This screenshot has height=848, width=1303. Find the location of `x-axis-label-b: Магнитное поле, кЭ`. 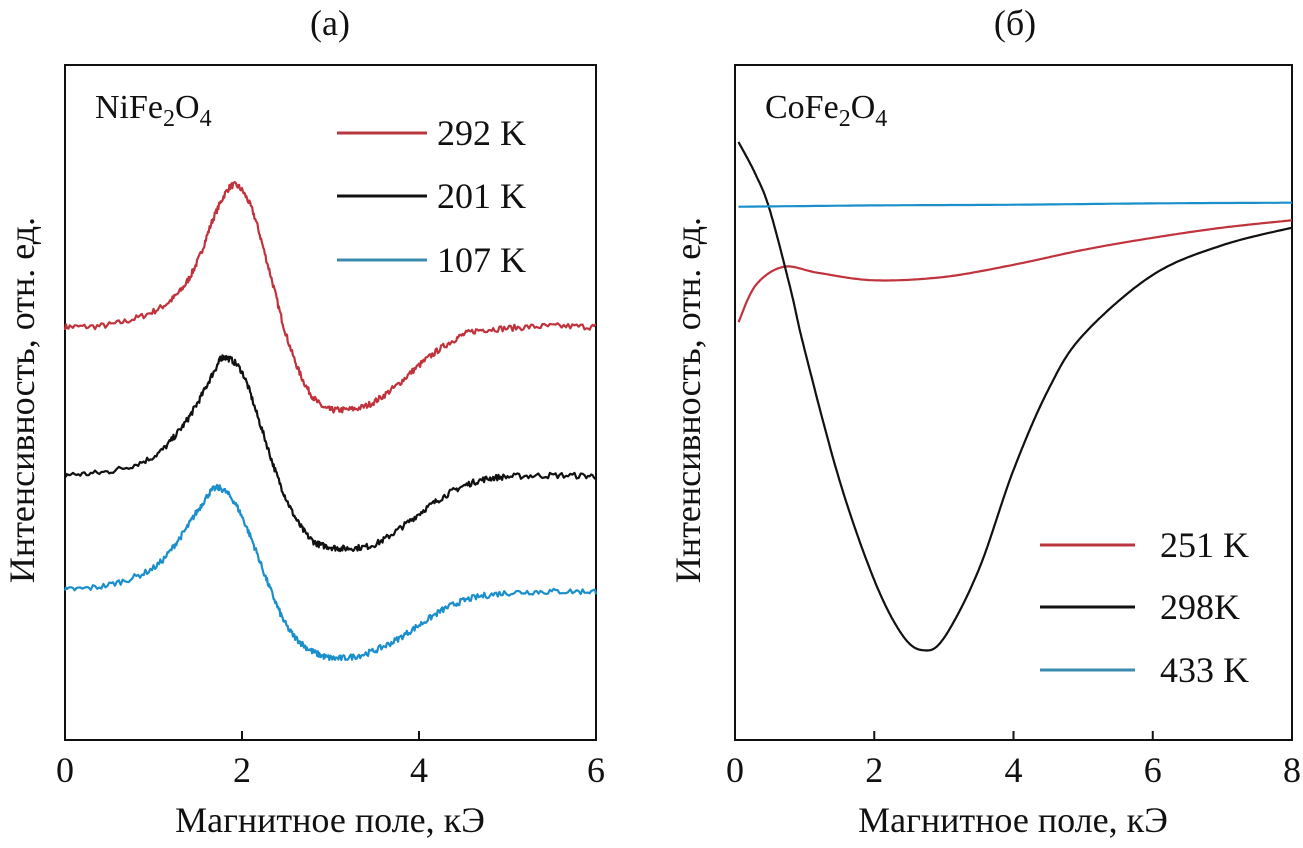

x-axis-label-b: Магнитное поле, кЭ is located at coordinates (1013, 820).